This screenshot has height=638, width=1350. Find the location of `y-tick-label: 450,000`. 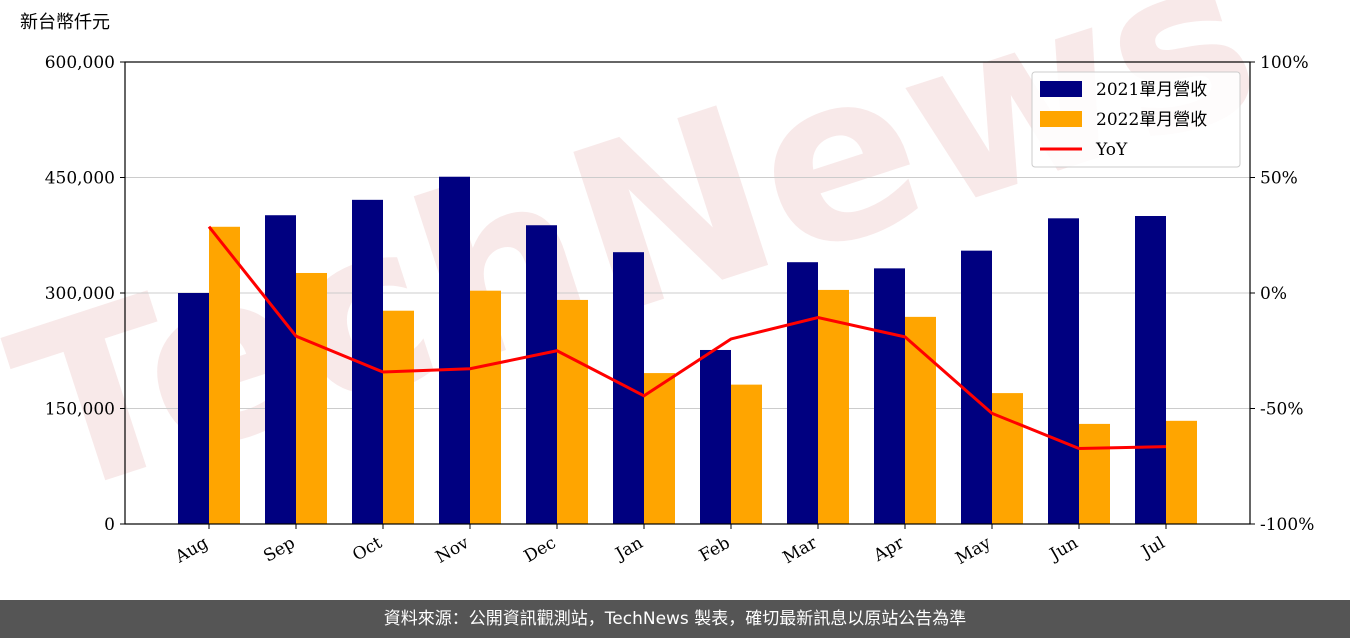

y-tick-label: 450,000 is located at coordinates (80, 179).